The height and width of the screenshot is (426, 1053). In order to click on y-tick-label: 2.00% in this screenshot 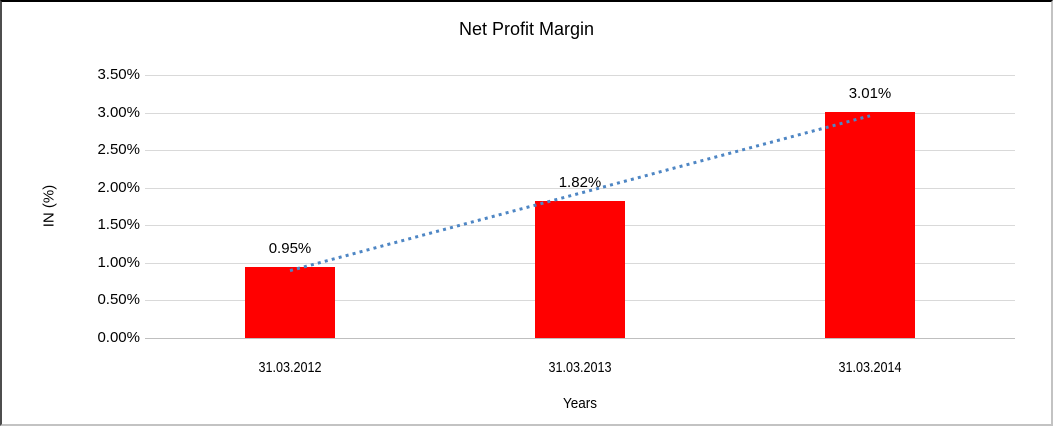, I will do `click(118, 187)`.